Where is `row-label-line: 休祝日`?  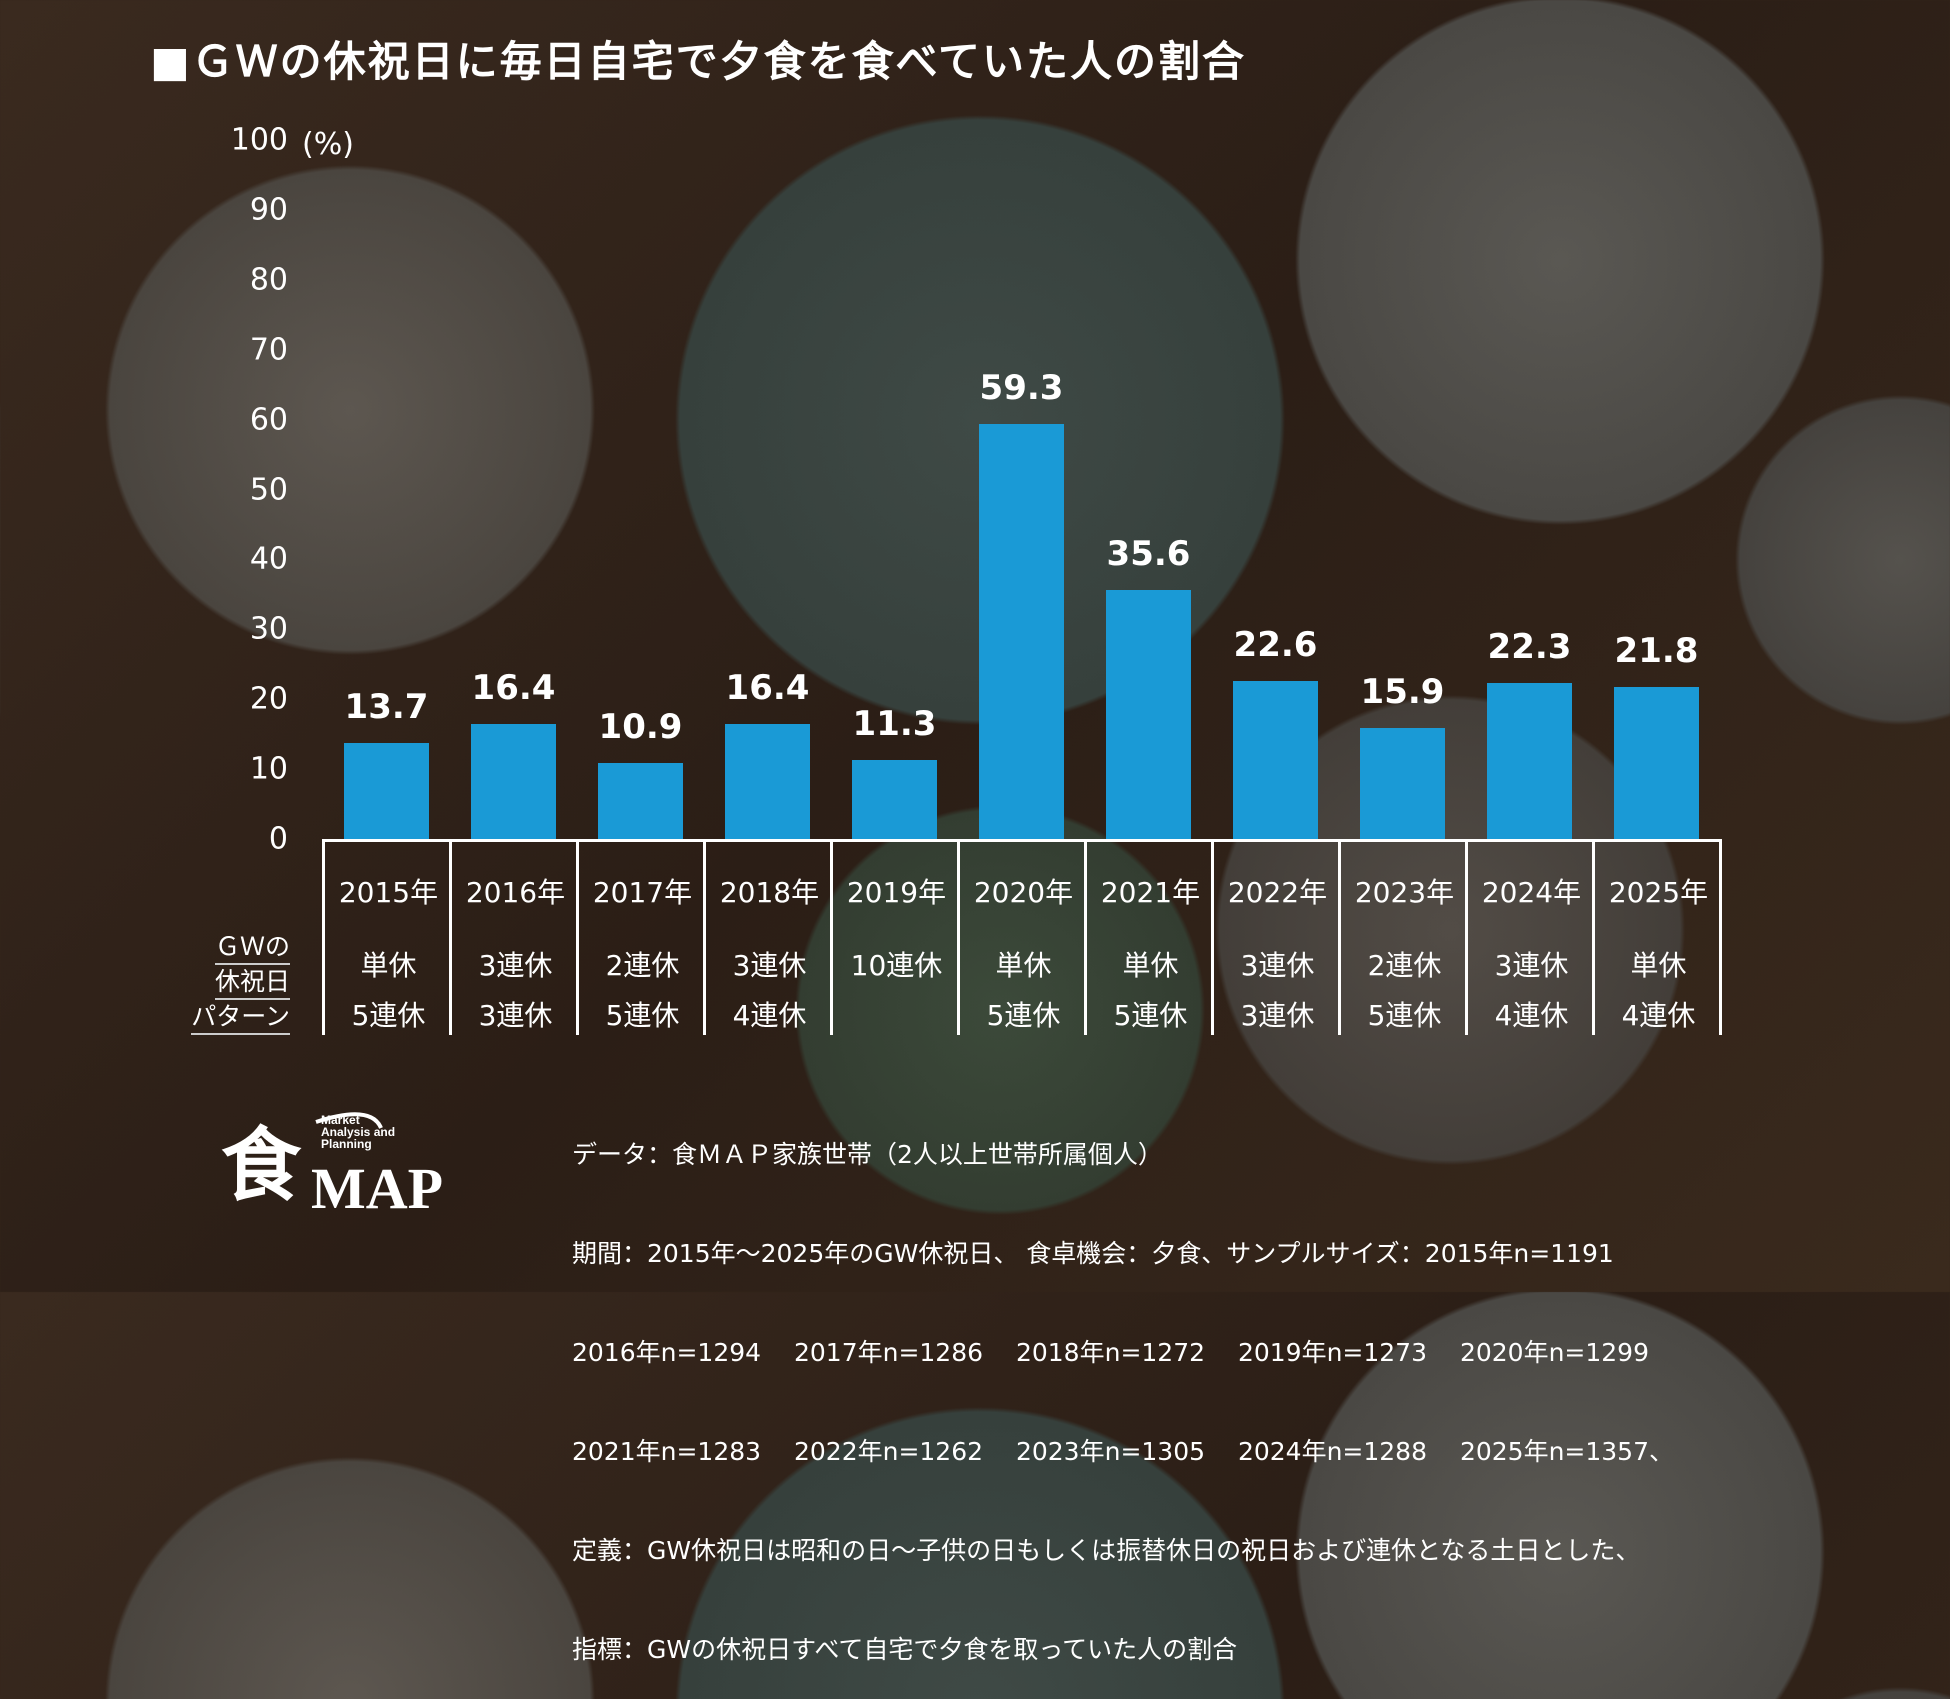
row-label-line: 休祝日 is located at coordinates (252, 982).